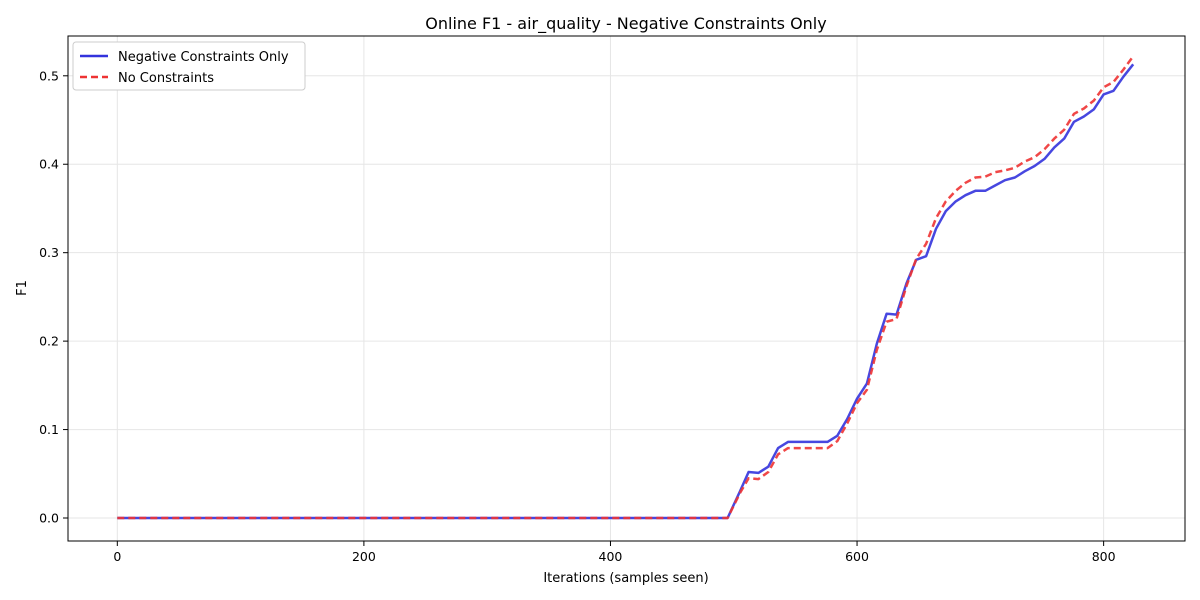 The image size is (1200, 600). What do you see at coordinates (49, 75) in the screenshot?
I see `y-tick-label: 0.5` at bounding box center [49, 75].